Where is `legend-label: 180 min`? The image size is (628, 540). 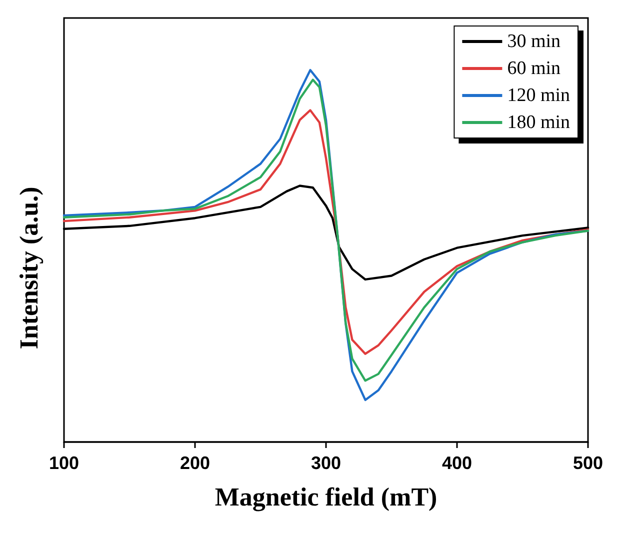 legend-label: 180 min is located at coordinates (538, 122).